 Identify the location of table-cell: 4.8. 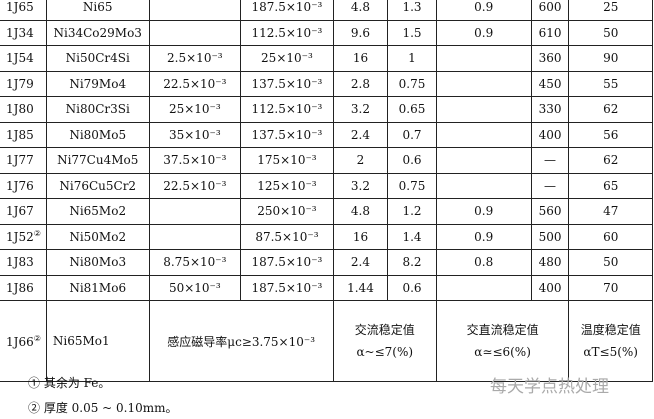
(360, 10).